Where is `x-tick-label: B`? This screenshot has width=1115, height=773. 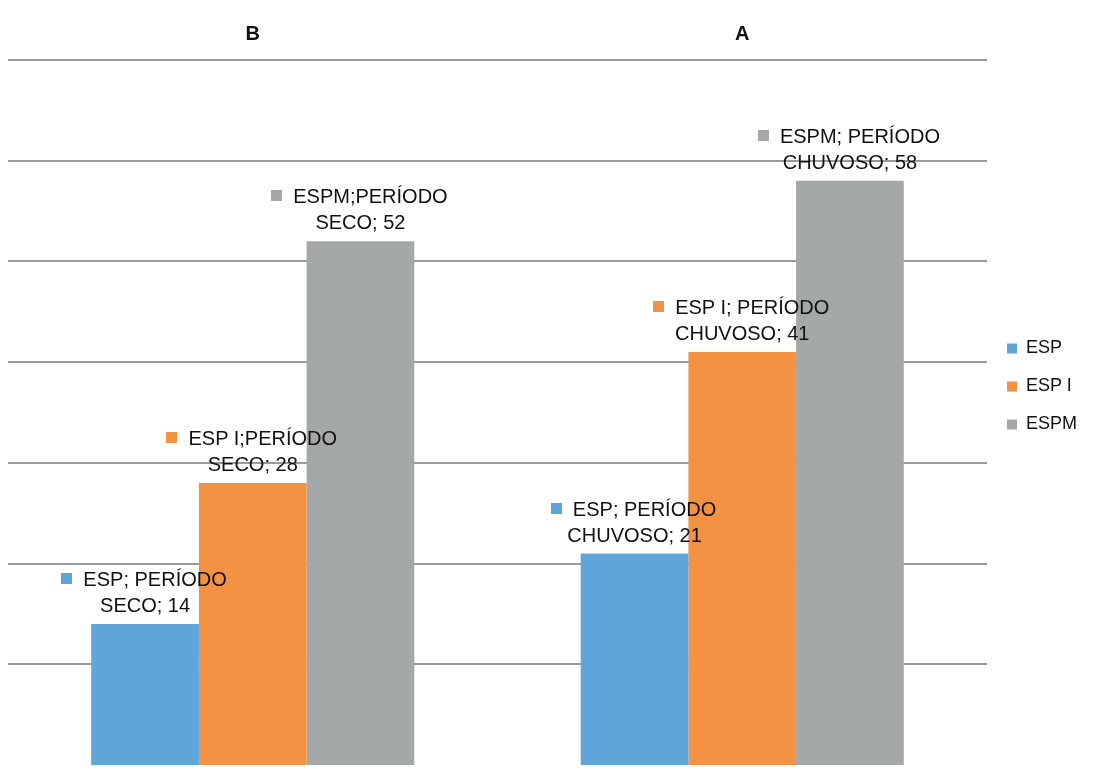
x-tick-label: B is located at coordinates (252, 32).